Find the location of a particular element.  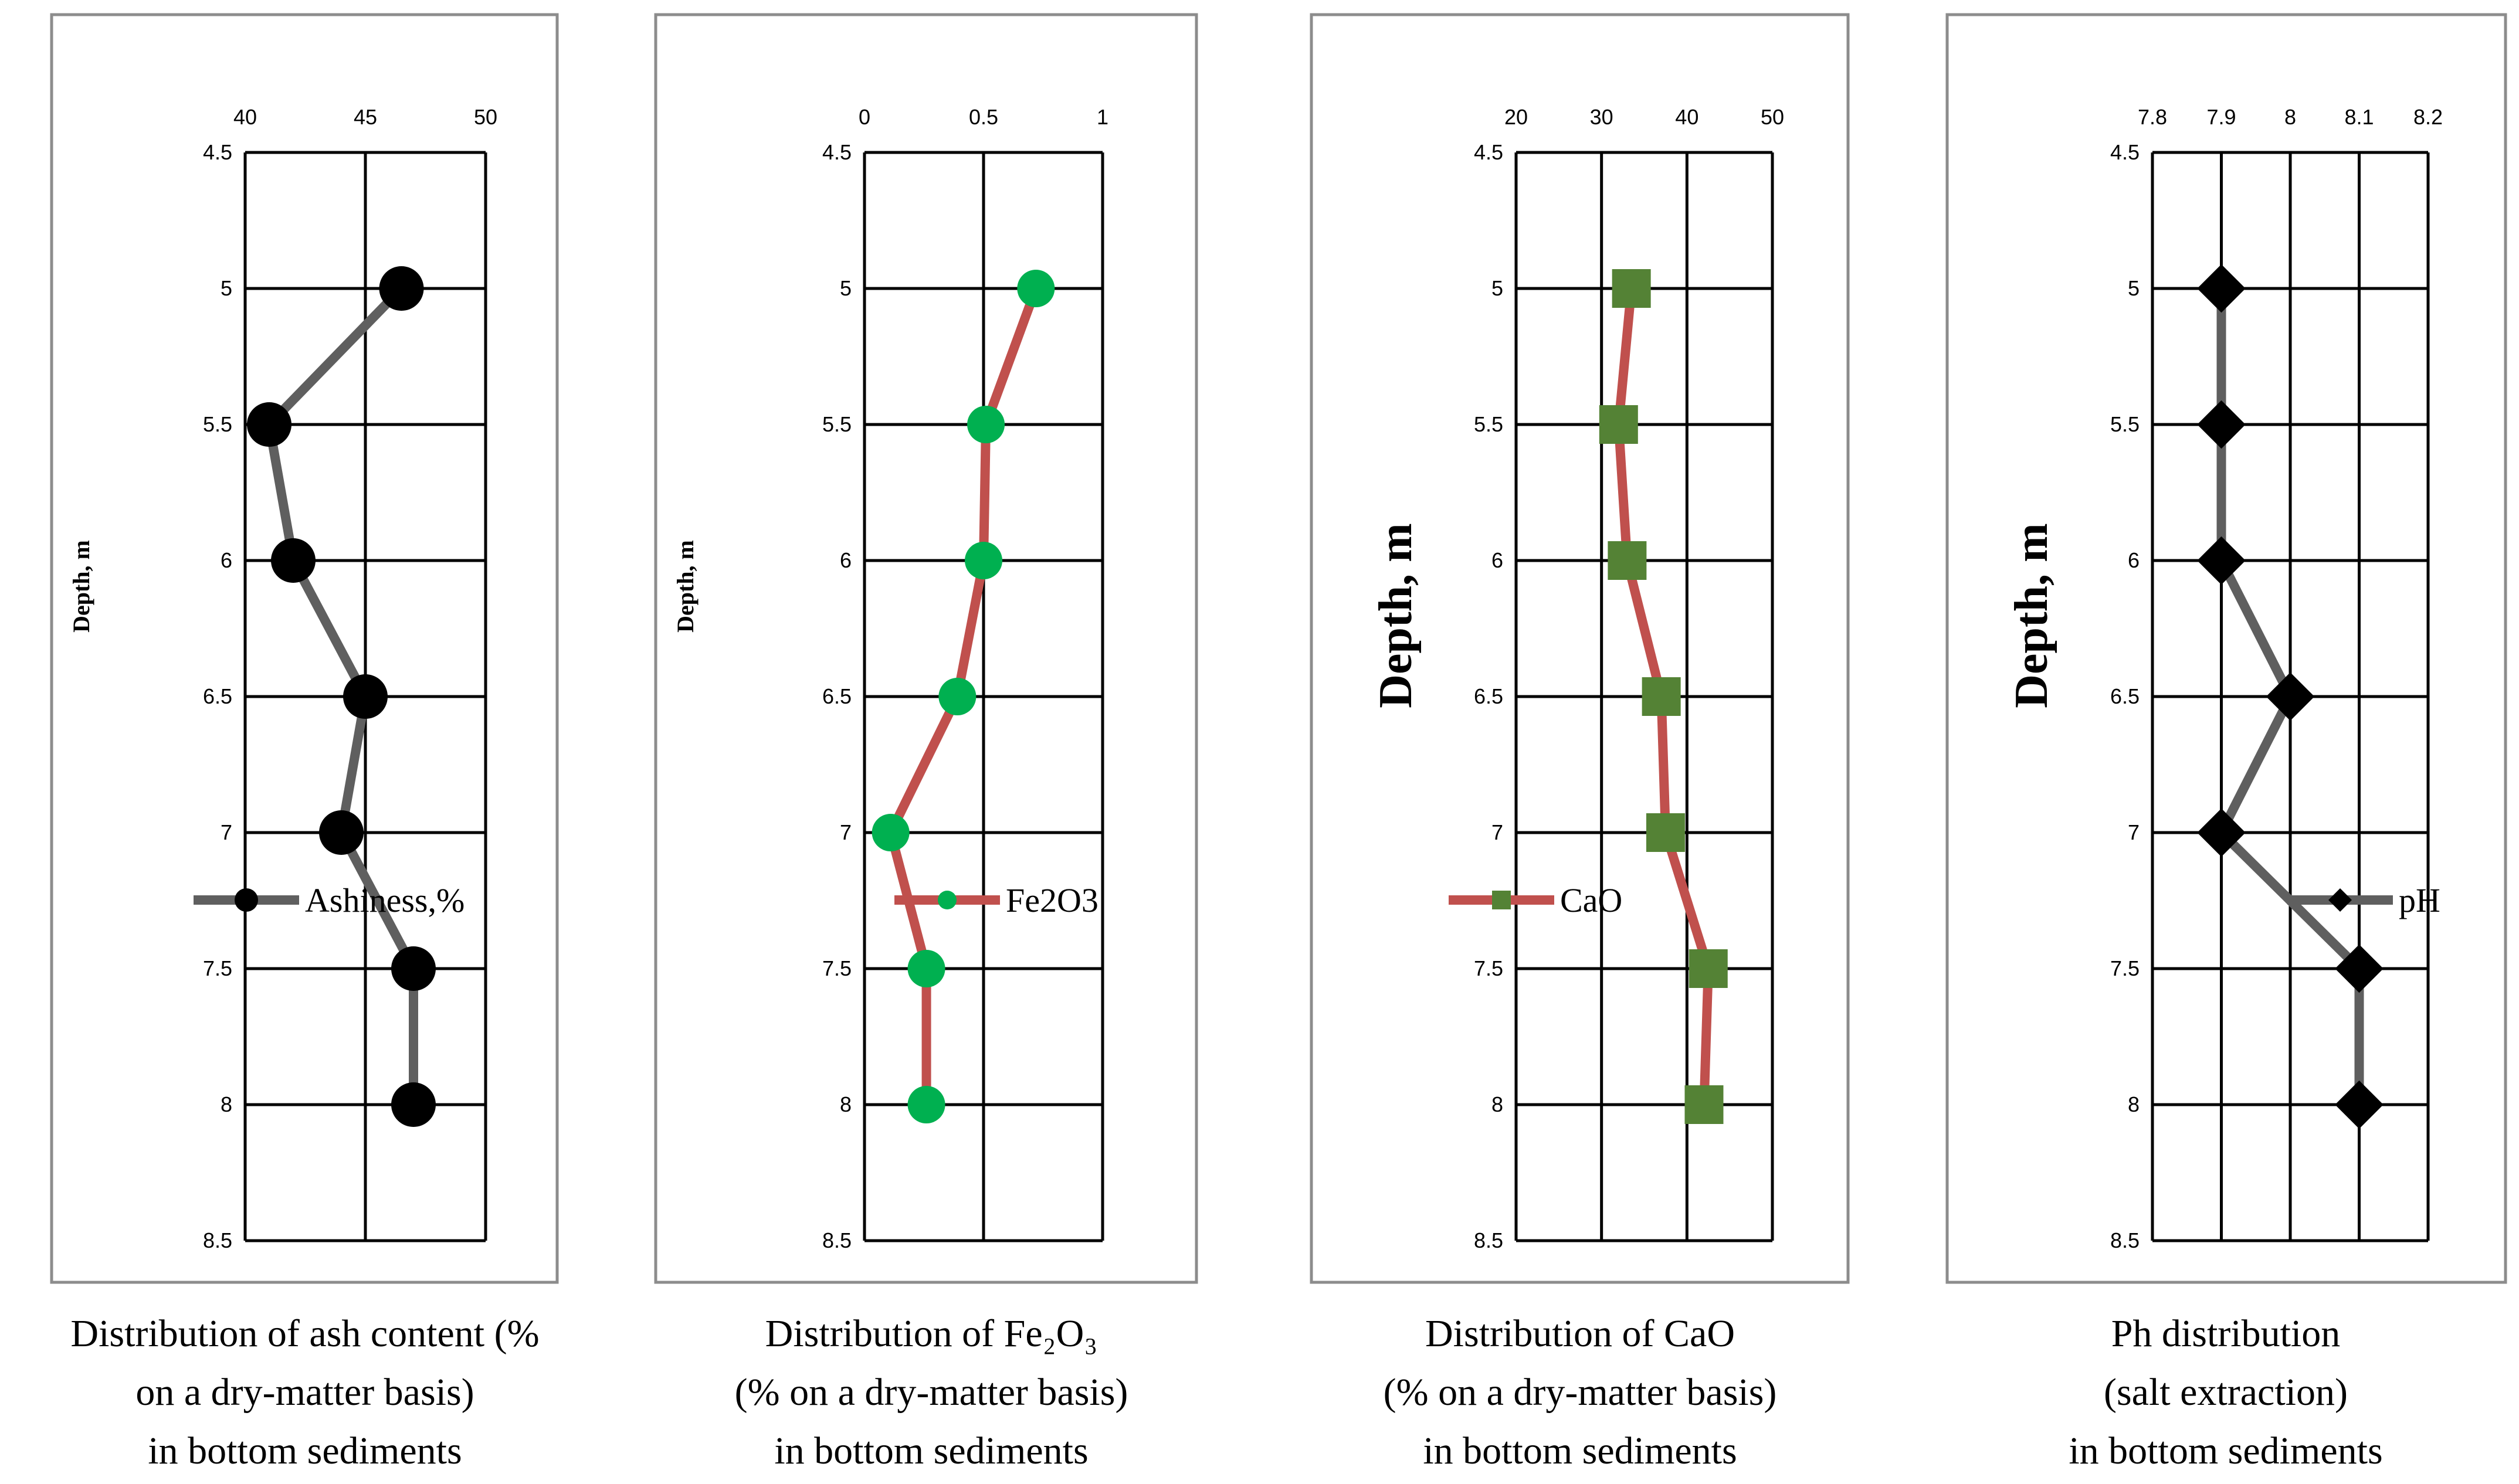

legend-label: Fe2O3 is located at coordinates (1052, 900).